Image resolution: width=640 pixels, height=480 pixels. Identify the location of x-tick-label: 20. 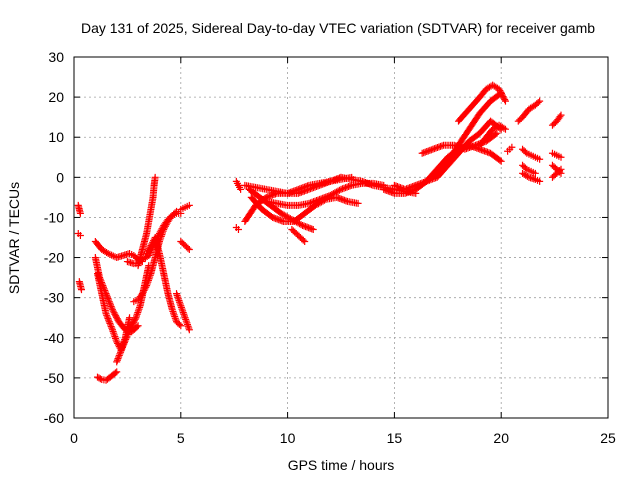
(501, 438).